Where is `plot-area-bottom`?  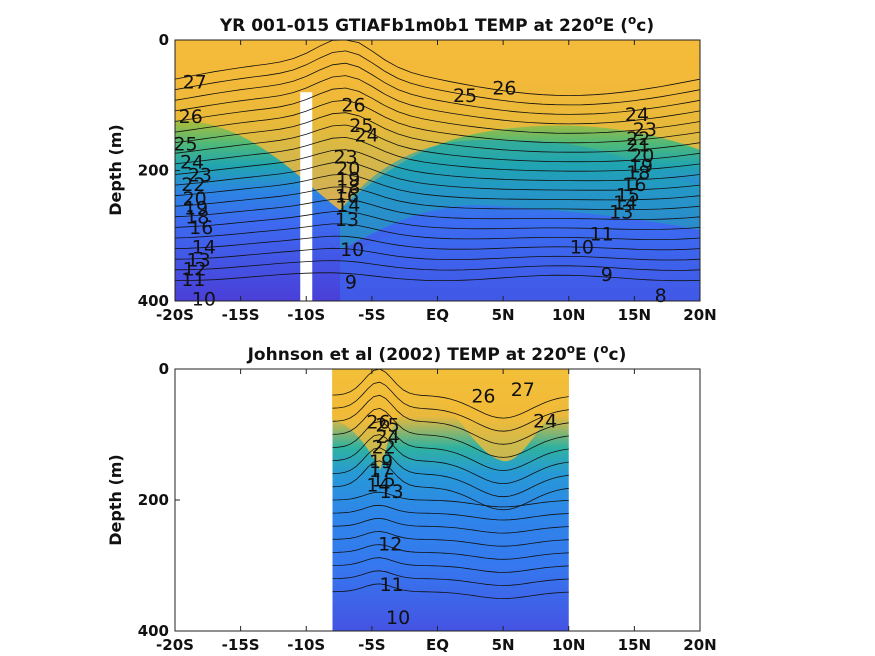 plot-area-bottom is located at coordinates (450, 500).